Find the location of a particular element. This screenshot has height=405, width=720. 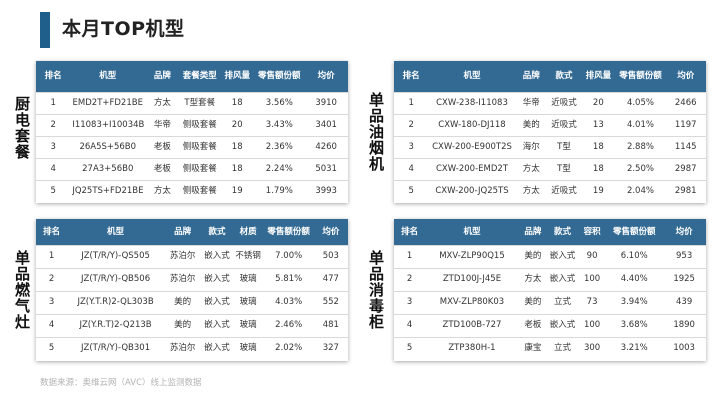

table-cell: JQ25TS+FD21BE is located at coordinates (108, 190).